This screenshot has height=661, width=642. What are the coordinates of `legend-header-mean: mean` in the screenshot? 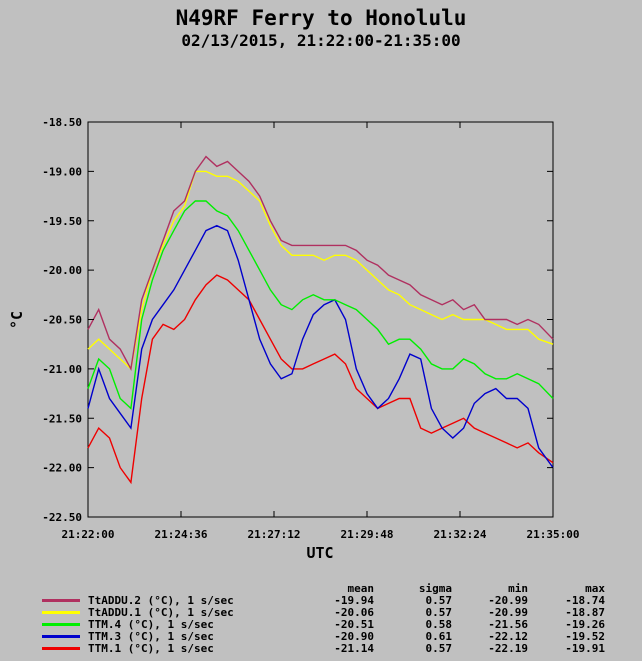 It's located at (361, 588).